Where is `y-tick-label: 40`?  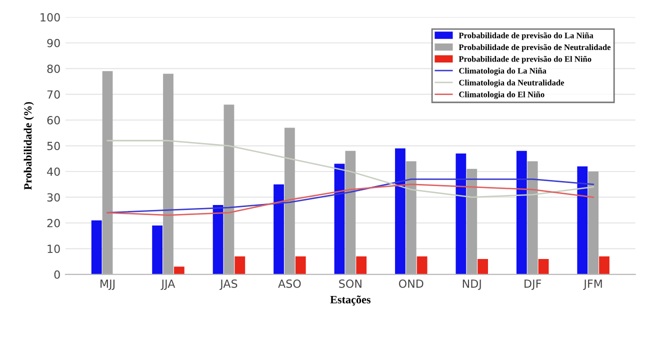
y-tick-label: 40 is located at coordinates (53, 171).